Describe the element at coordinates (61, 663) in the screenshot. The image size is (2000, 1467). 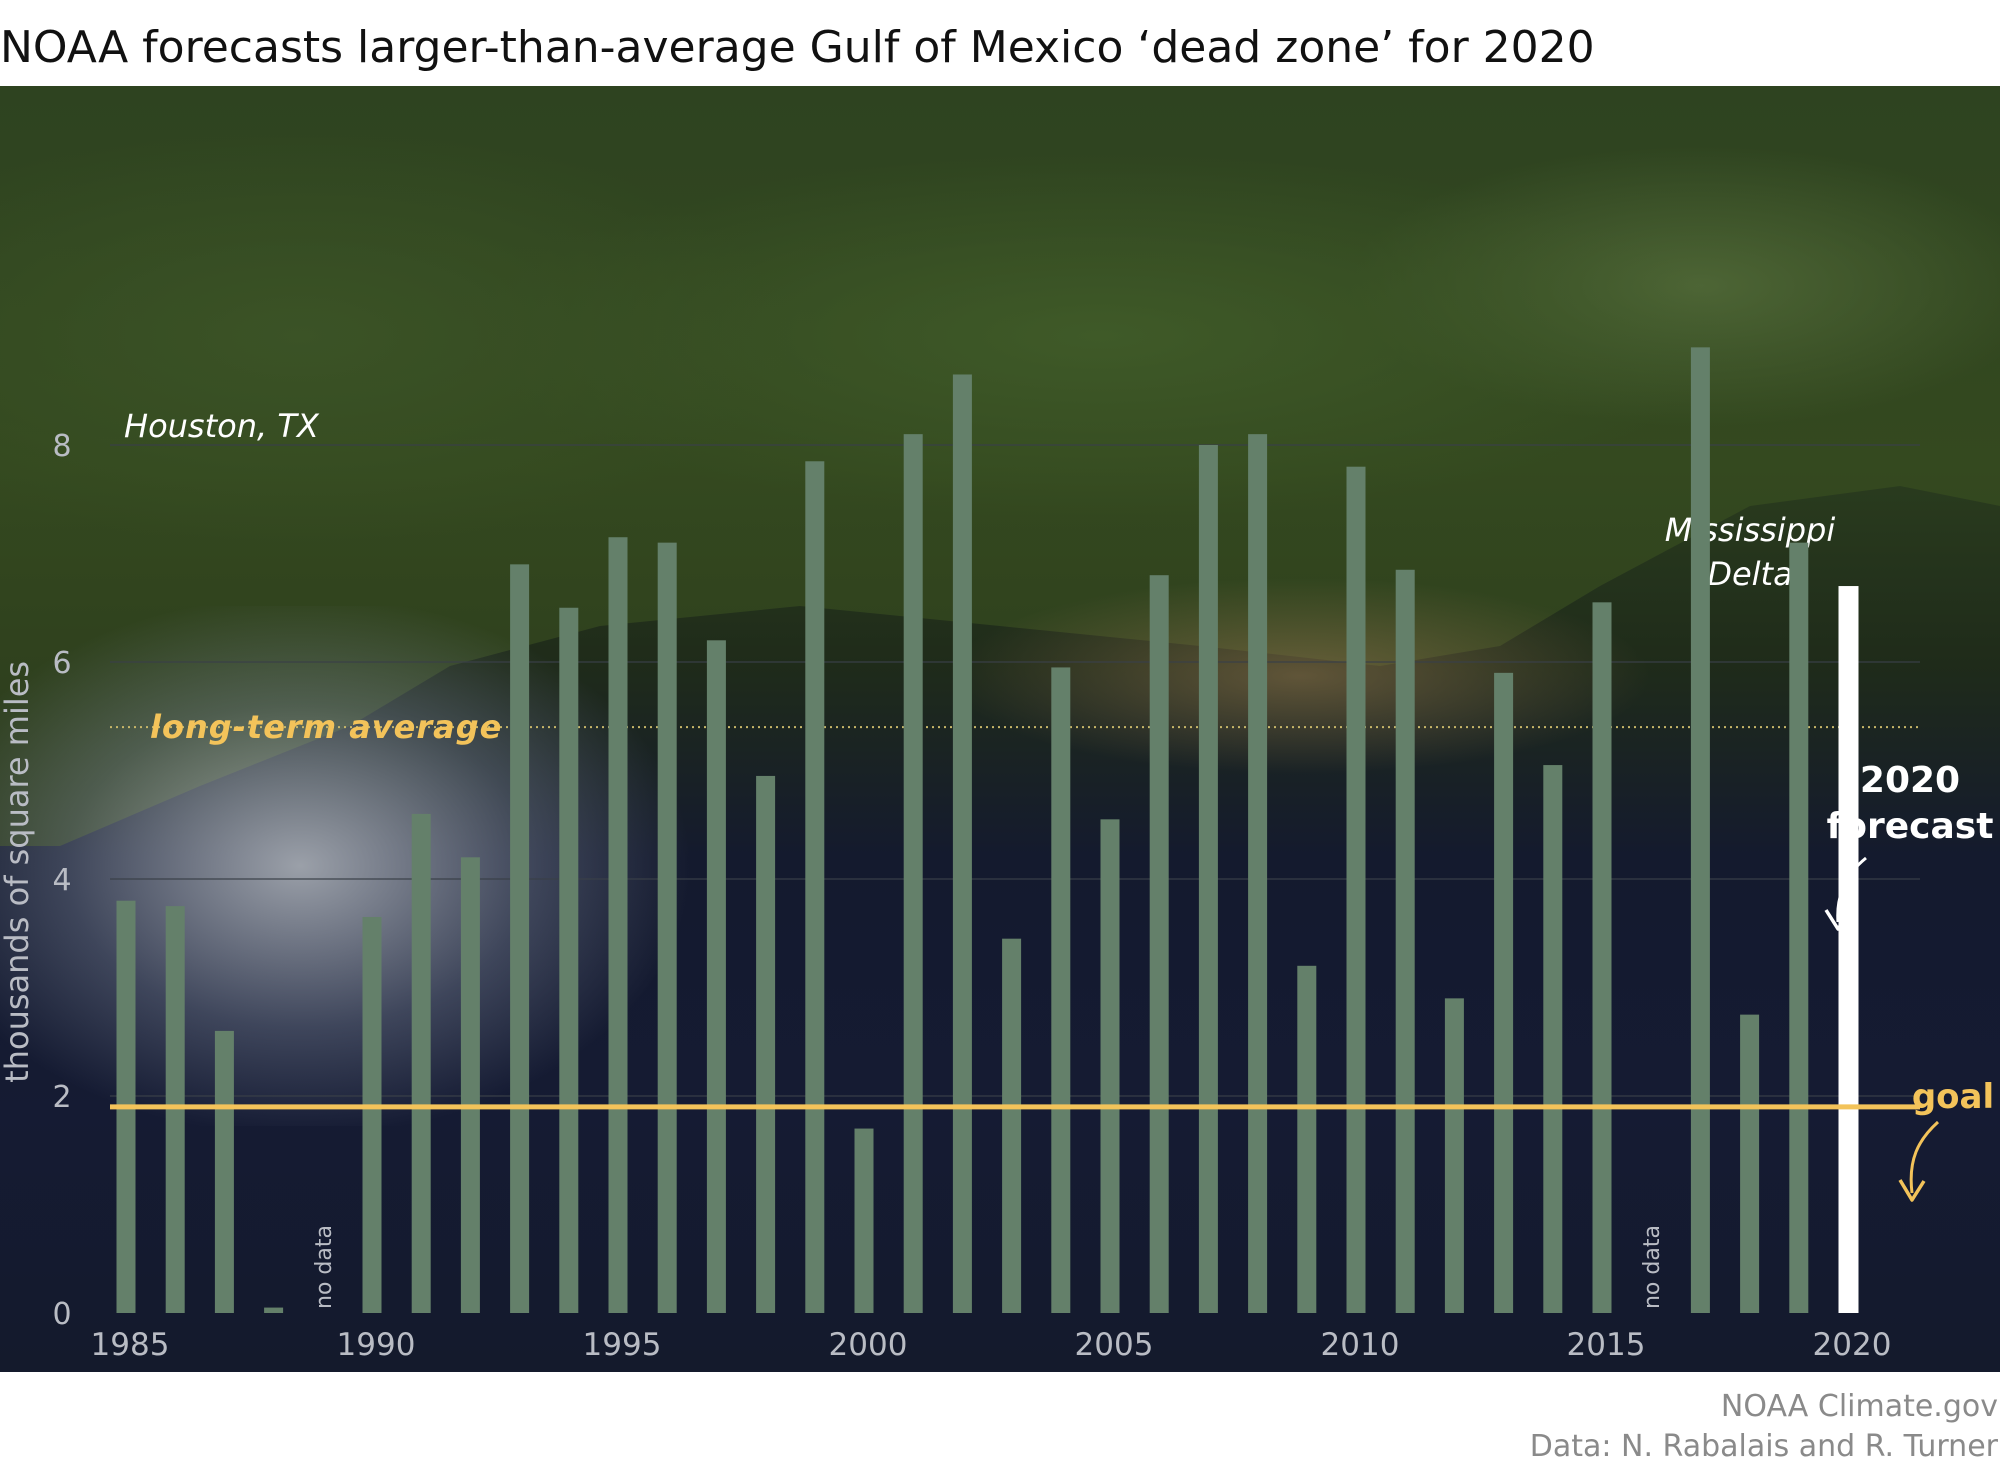
I see `y-tick-label-6: 6` at that location.